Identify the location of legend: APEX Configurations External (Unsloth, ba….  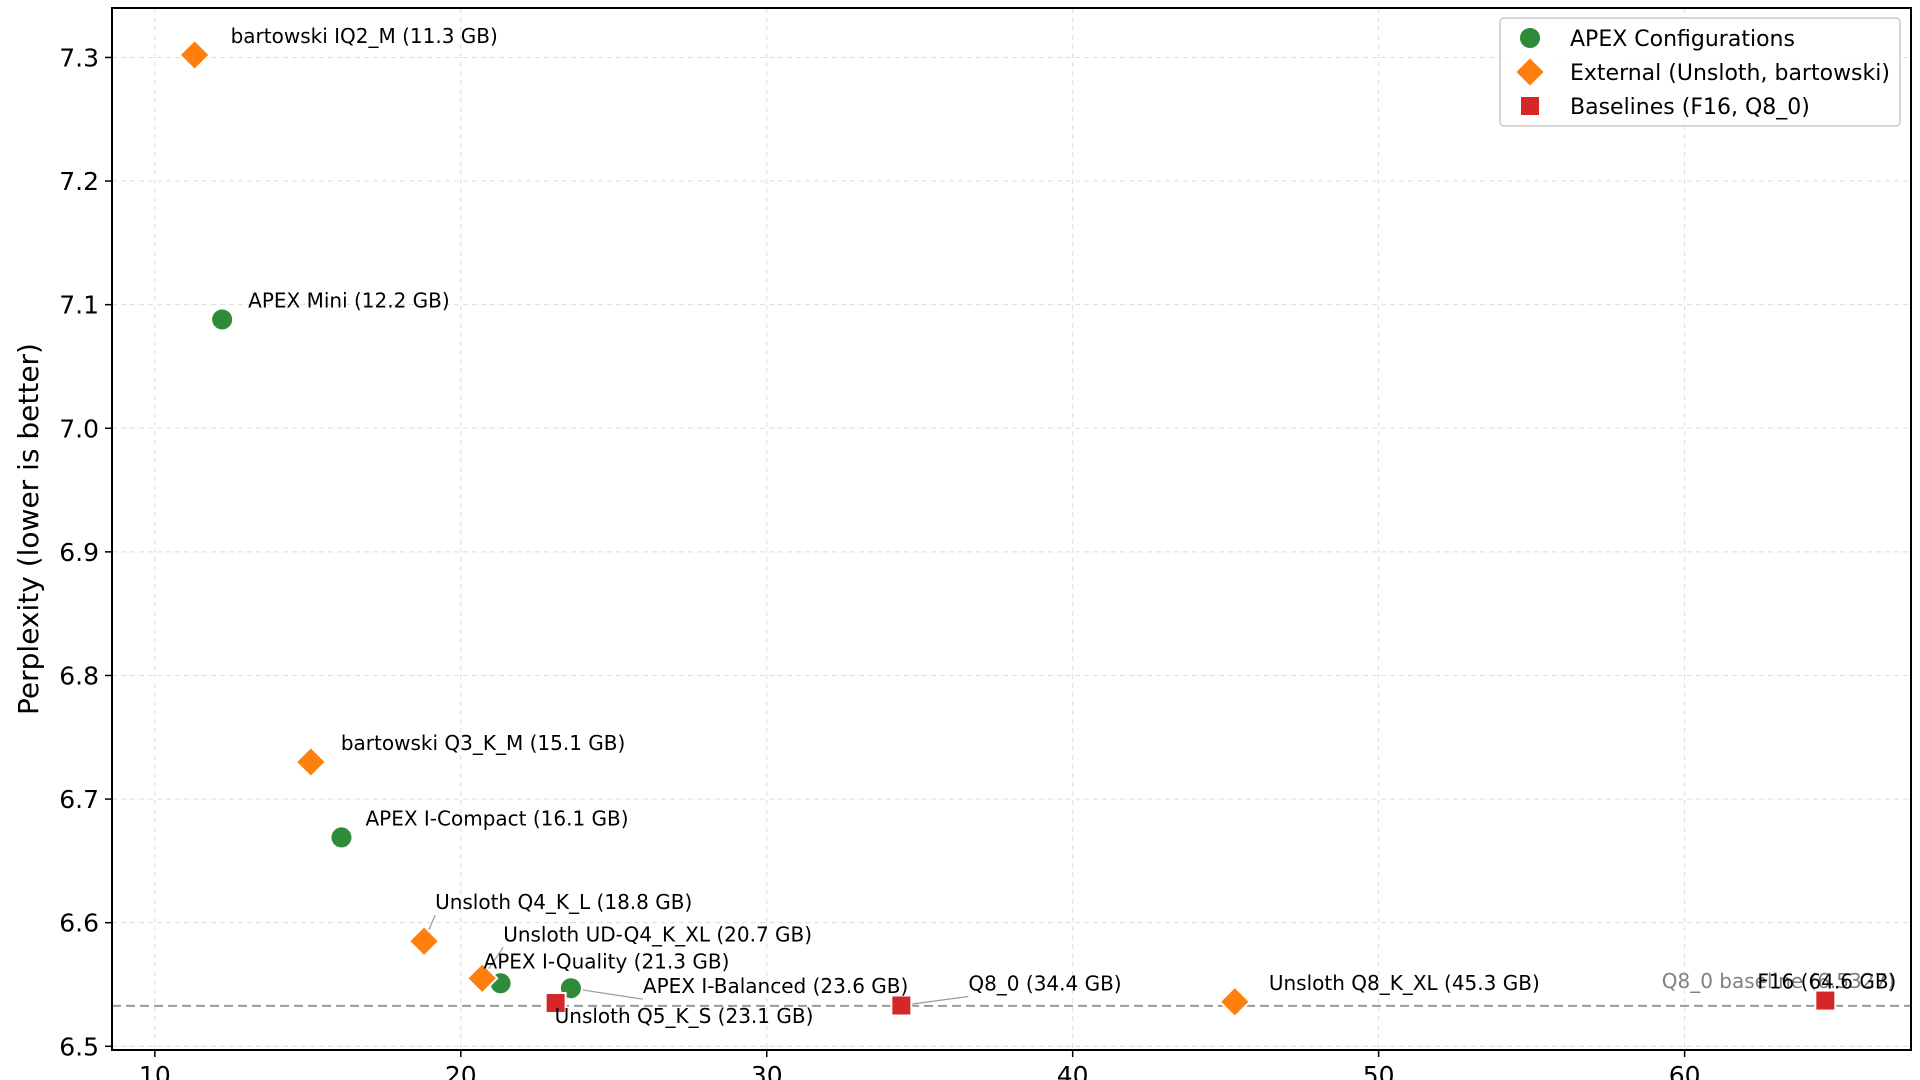
(1700, 72).